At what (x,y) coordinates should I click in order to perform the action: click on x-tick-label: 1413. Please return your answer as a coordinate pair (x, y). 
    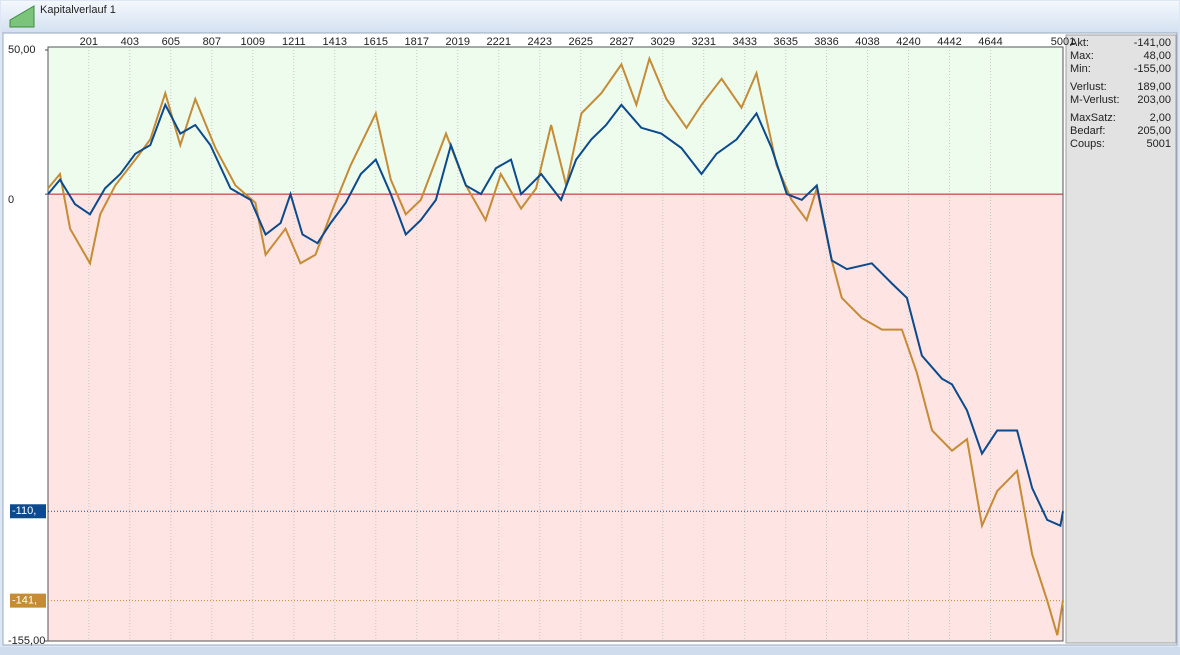
    Looking at the image, I should click on (335, 42).